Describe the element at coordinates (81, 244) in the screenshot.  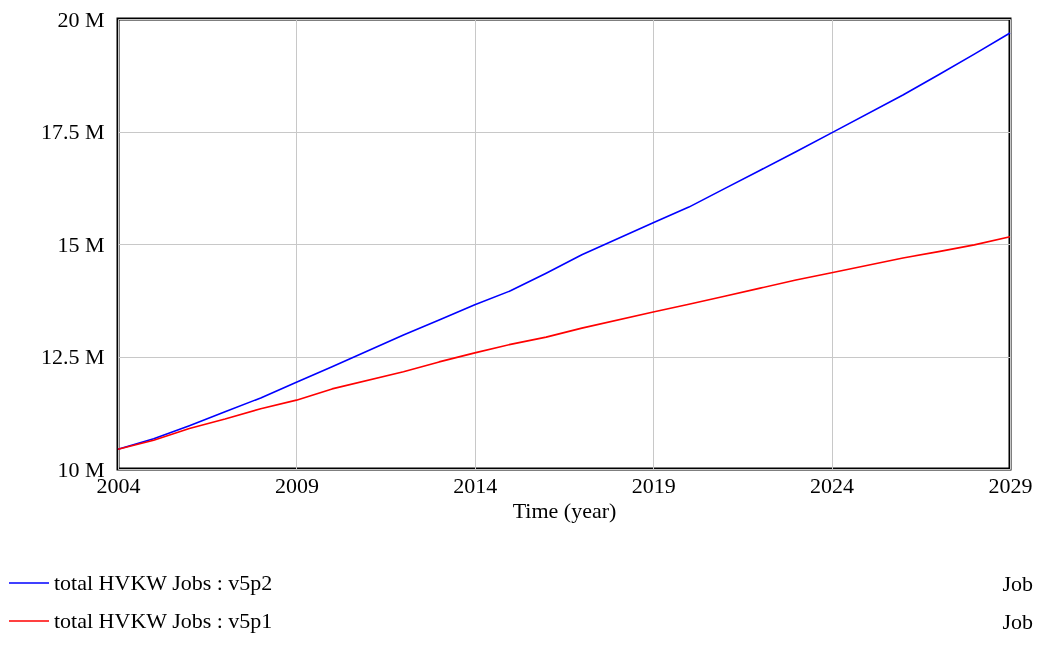
I see `y-tick-label: 15 M` at that location.